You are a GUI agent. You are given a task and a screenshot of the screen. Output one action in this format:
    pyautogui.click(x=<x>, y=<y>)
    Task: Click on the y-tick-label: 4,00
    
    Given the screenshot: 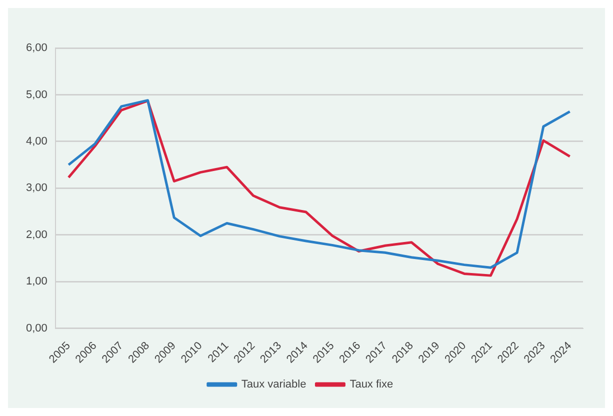 What is the action you would take?
    pyautogui.click(x=37, y=141)
    